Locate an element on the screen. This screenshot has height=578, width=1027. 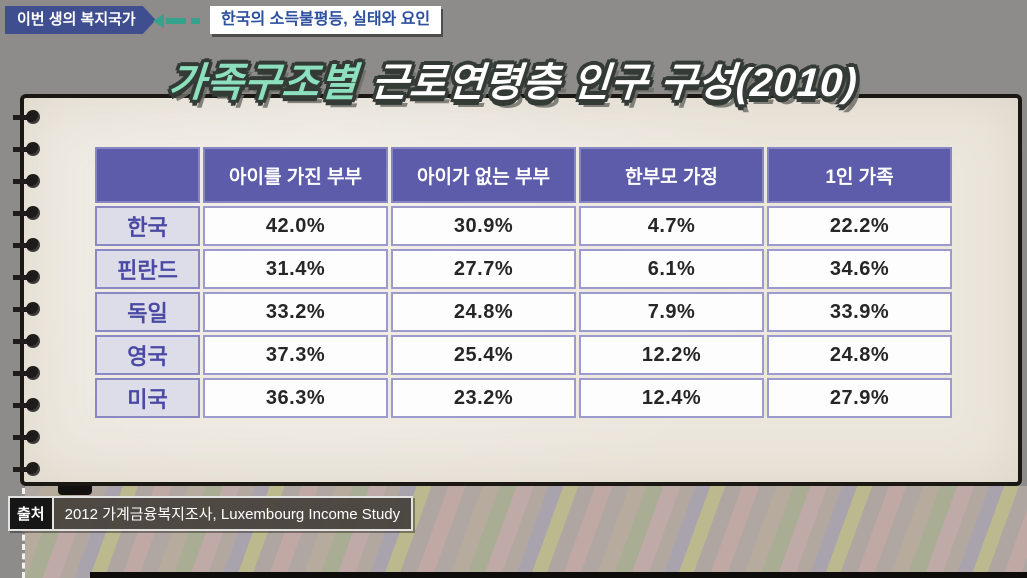
row-header-uk: 영국 is located at coordinates (147, 355).